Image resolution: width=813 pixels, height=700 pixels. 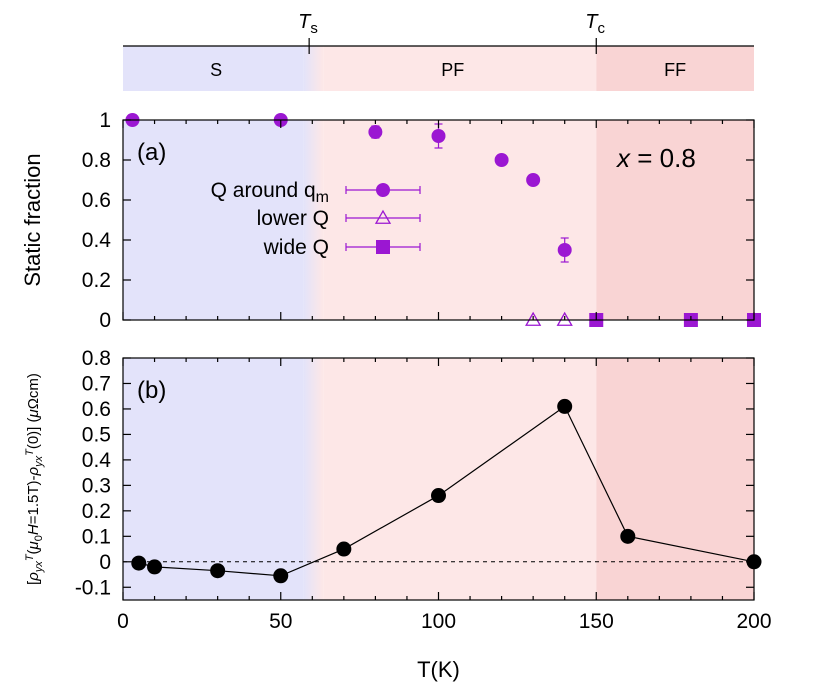 What do you see at coordinates (97, 240) in the screenshot?
I see `panel-a-ytick-label-2: 0.4` at bounding box center [97, 240].